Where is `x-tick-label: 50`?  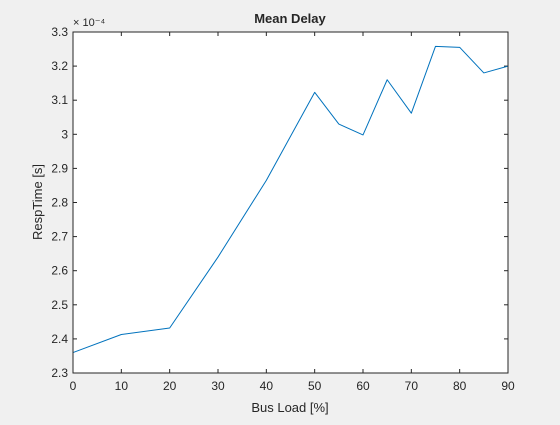
x-tick-label: 50 is located at coordinates (315, 386).